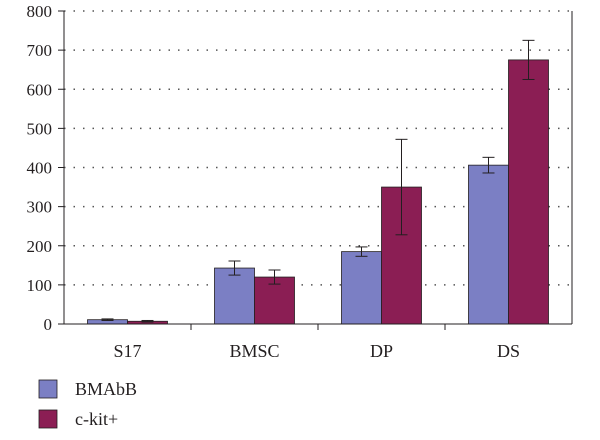  I want to click on category-label: S17, so click(127, 351).